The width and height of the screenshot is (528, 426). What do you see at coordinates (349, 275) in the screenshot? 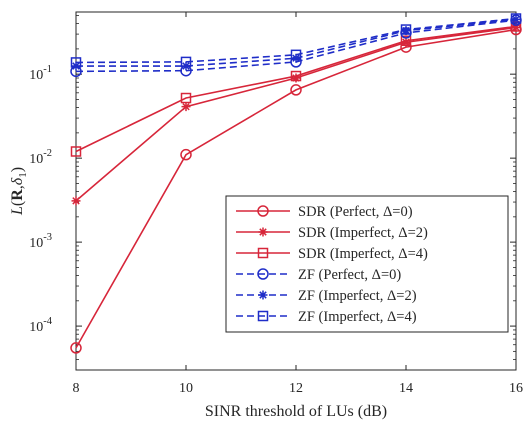
I see `legend-label: ZF (Perfect, Δ=0)` at bounding box center [349, 275].